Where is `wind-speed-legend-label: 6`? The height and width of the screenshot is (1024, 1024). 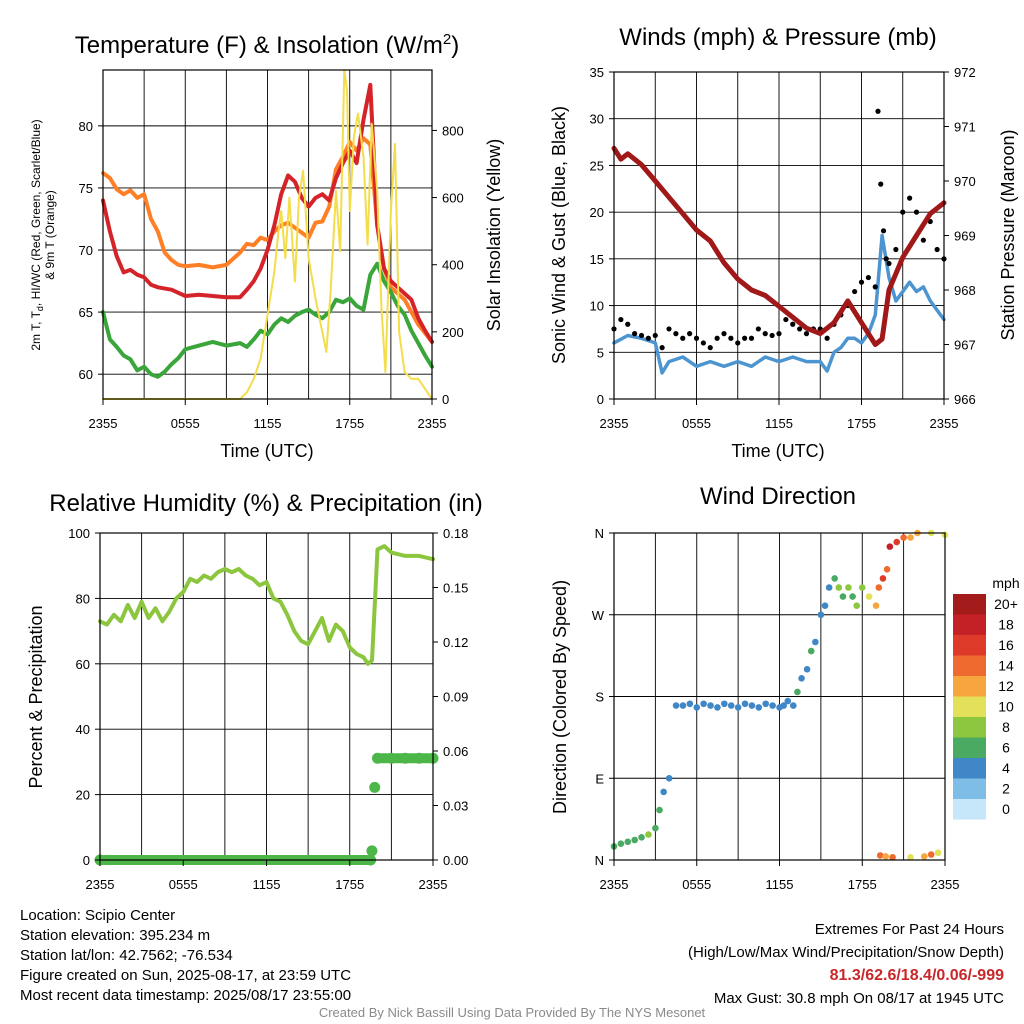
wind-speed-legend-label: 6 is located at coordinates (1006, 748).